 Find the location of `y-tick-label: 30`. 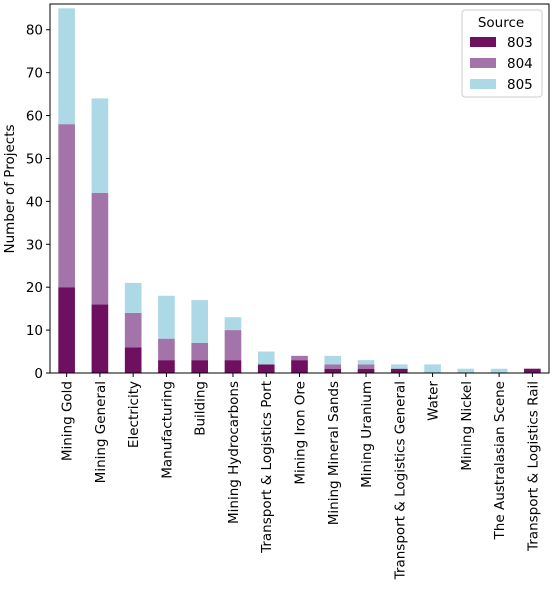

y-tick-label: 30 is located at coordinates (34, 245).